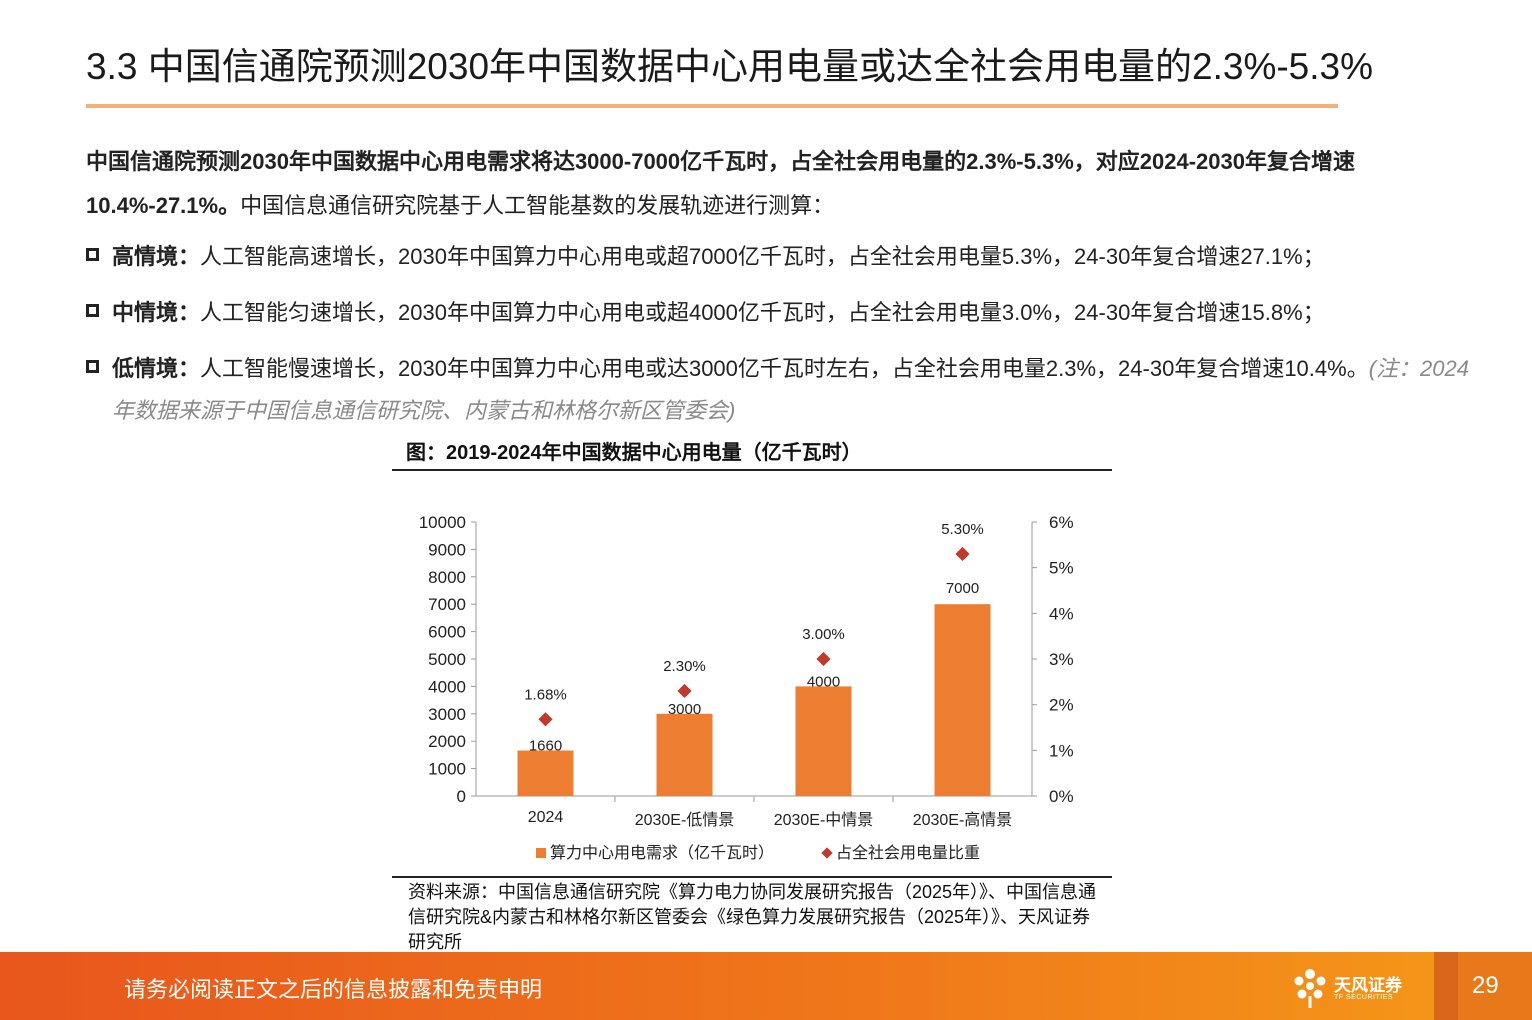 The width and height of the screenshot is (1532, 1020). Describe the element at coordinates (1061, 659) in the screenshot. I see `y2-tick-label: 3%` at that location.